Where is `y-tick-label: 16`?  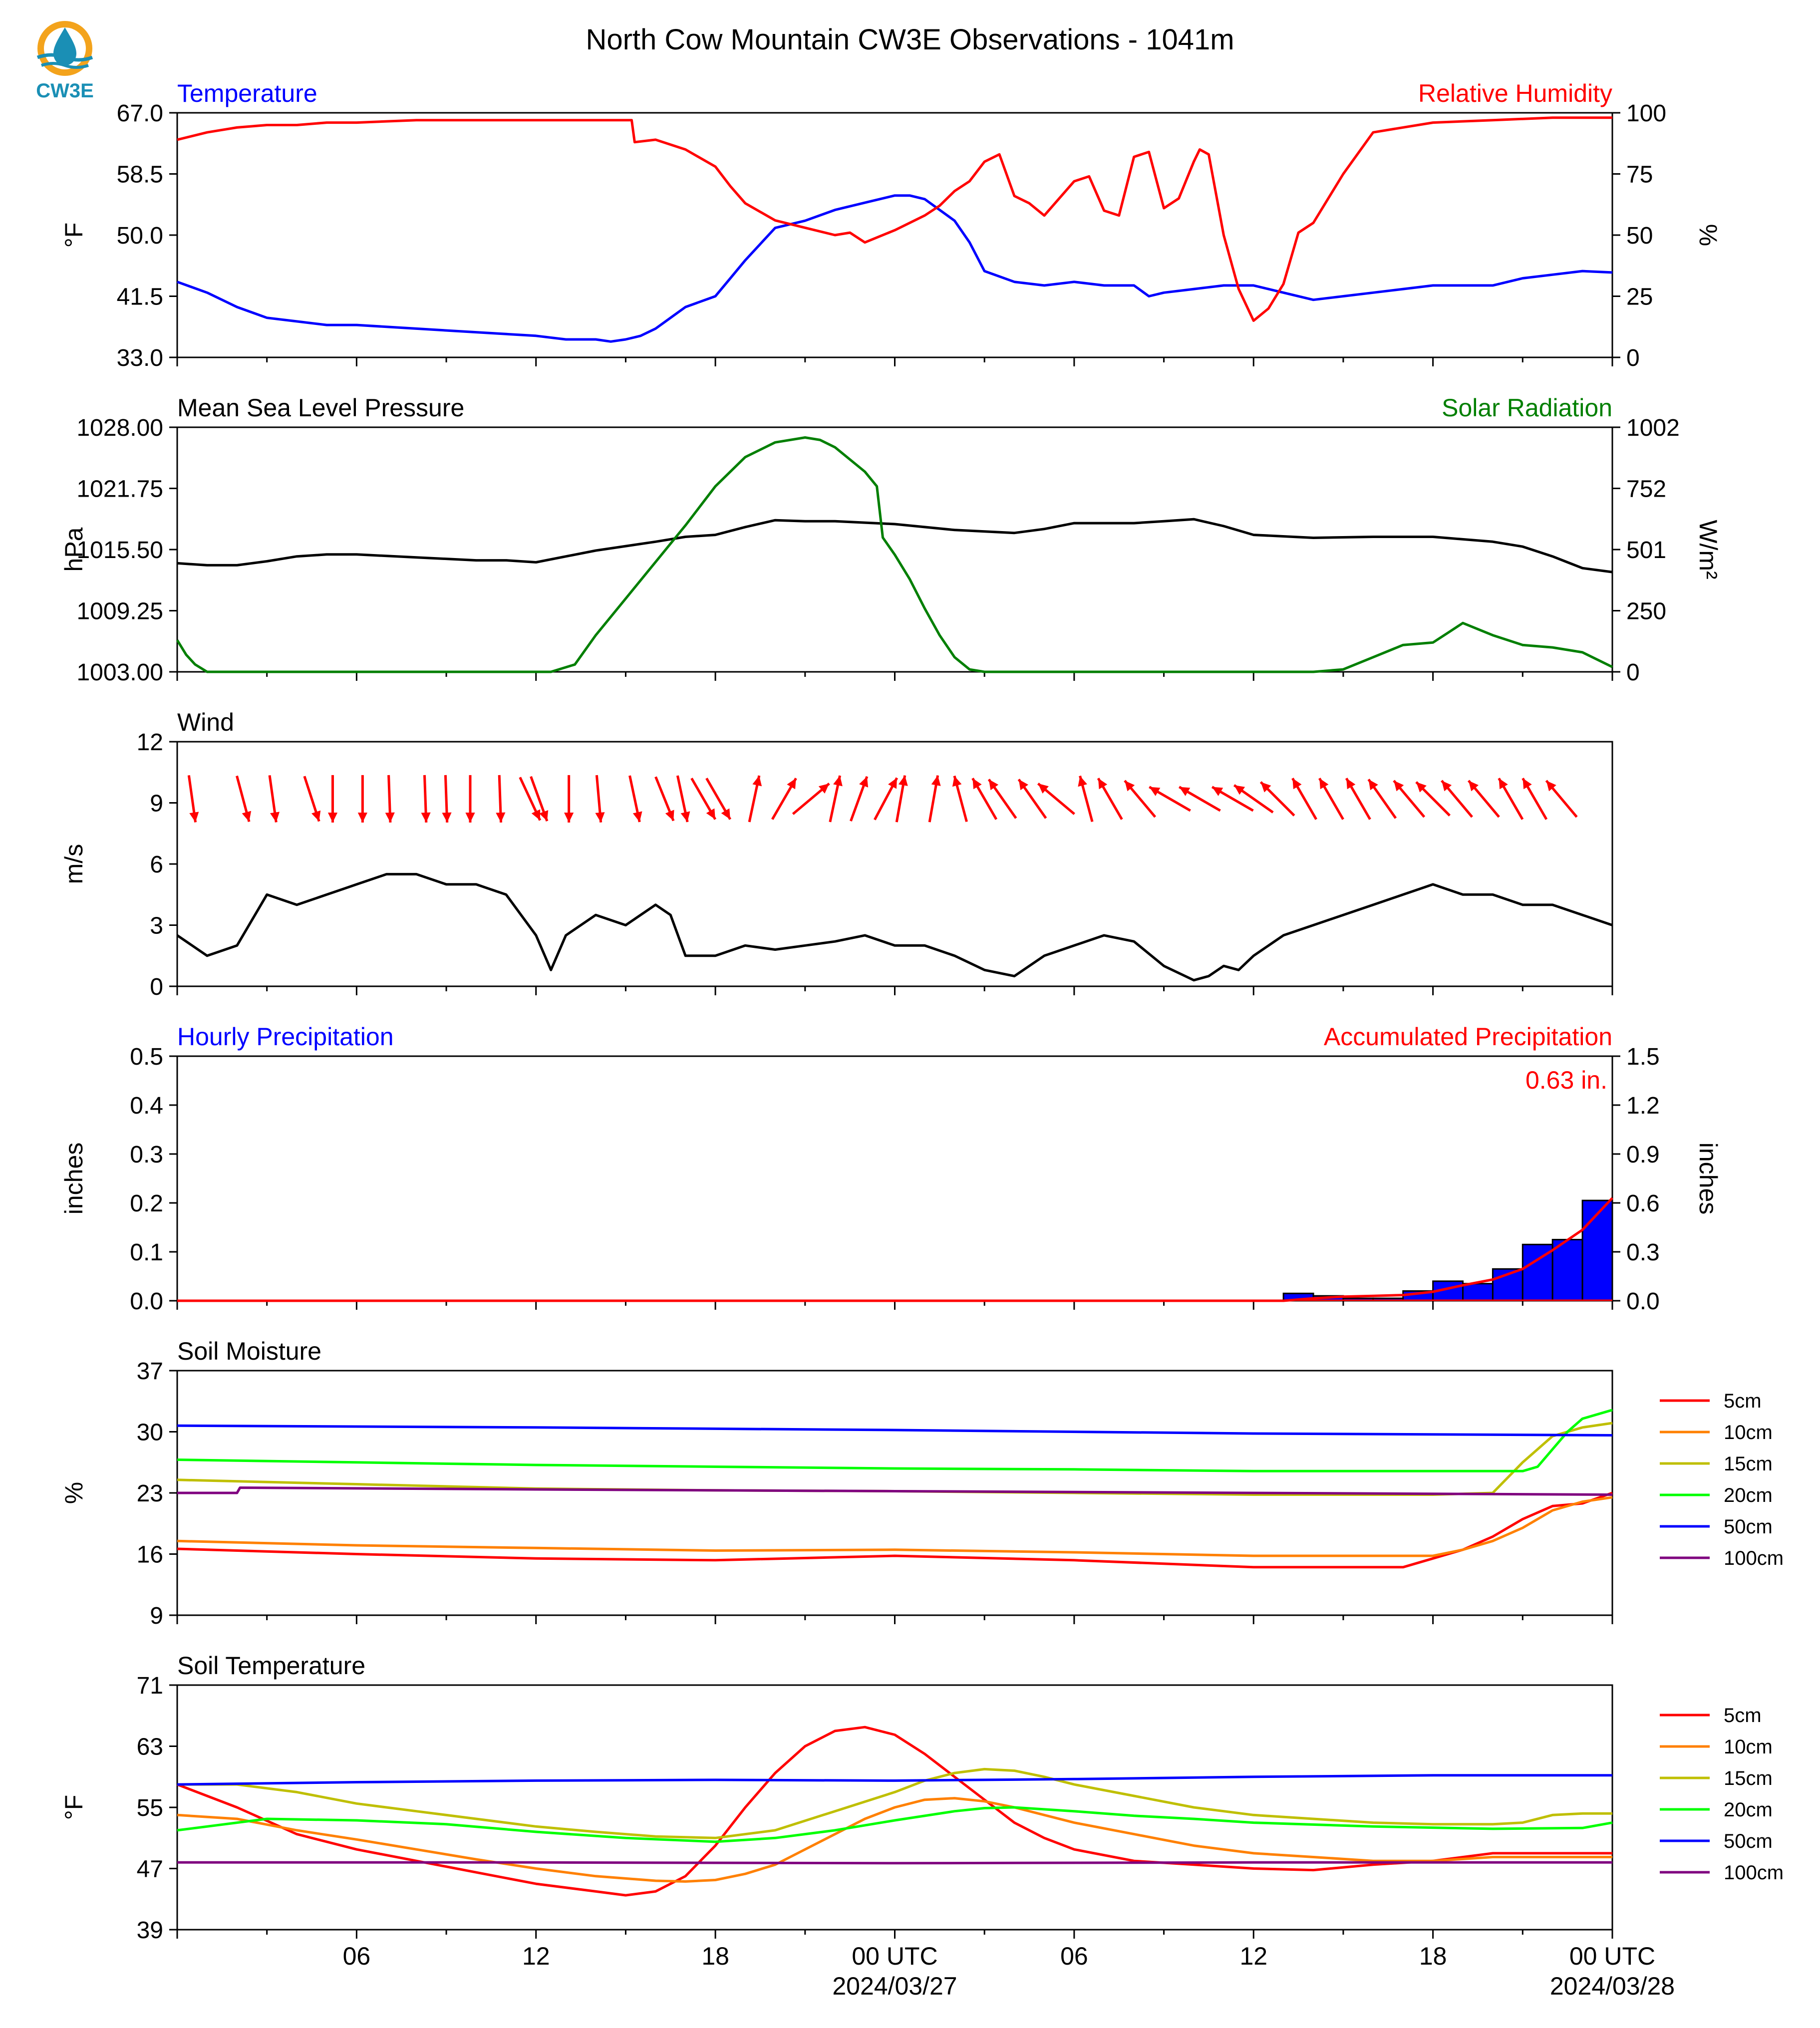
y-tick-label: 16 is located at coordinates (150, 1555).